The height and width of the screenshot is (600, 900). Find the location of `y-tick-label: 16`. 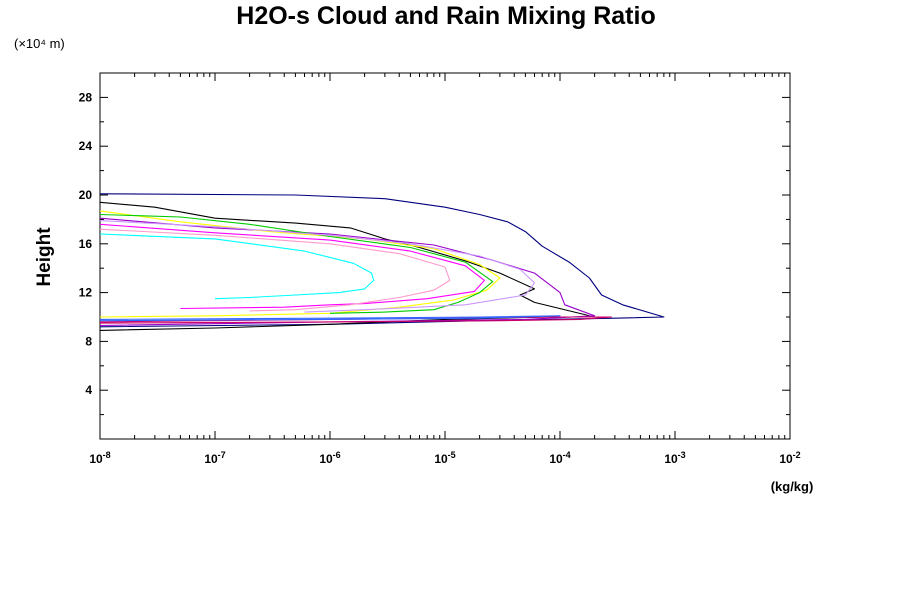

y-tick-label: 16 is located at coordinates (86, 244).